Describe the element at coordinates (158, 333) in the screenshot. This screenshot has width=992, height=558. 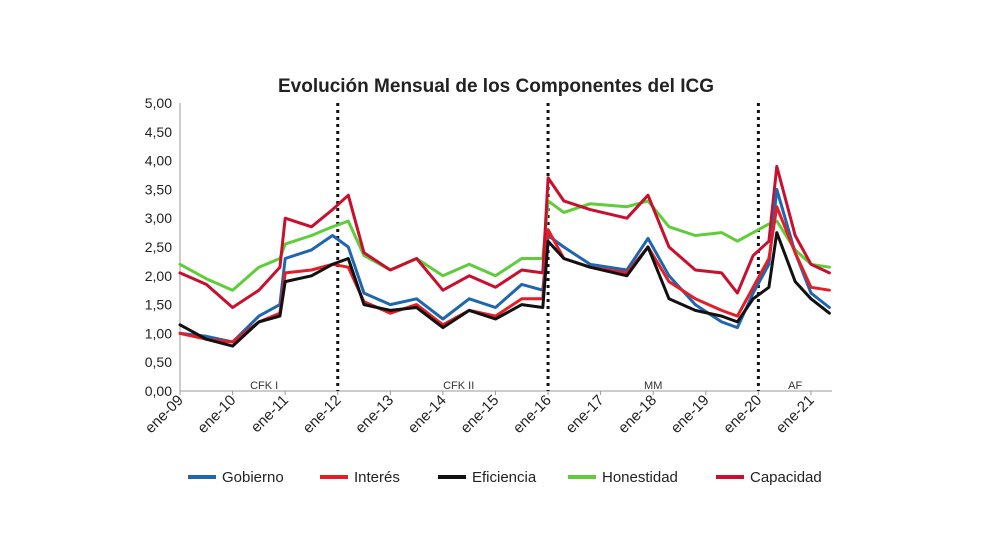
I see `y-tick-label: 1,00` at that location.